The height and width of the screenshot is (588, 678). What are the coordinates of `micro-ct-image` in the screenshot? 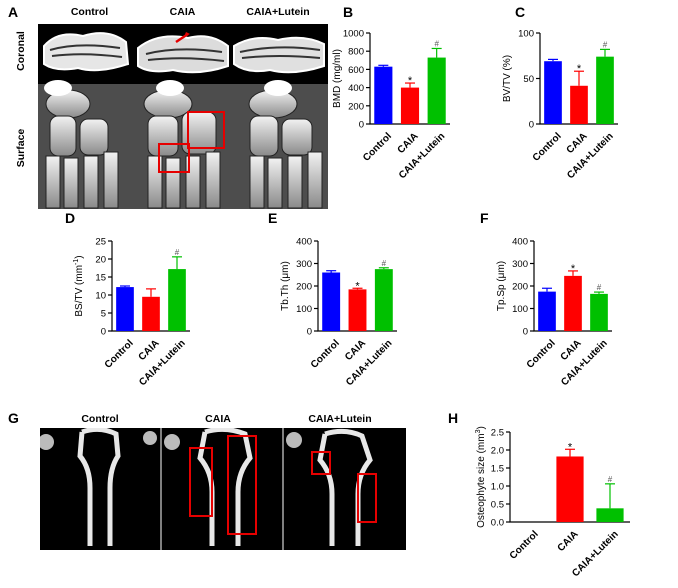 It's located at (183, 116).